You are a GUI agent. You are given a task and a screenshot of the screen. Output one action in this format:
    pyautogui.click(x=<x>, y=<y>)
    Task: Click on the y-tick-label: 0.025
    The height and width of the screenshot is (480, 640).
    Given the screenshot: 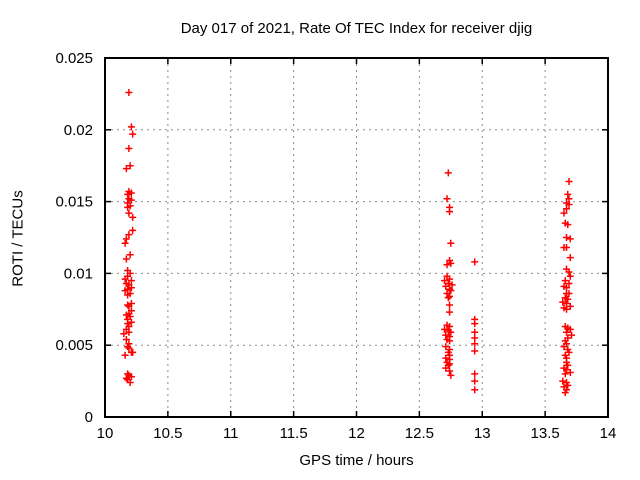 What is the action you would take?
    pyautogui.click(x=74, y=58)
    